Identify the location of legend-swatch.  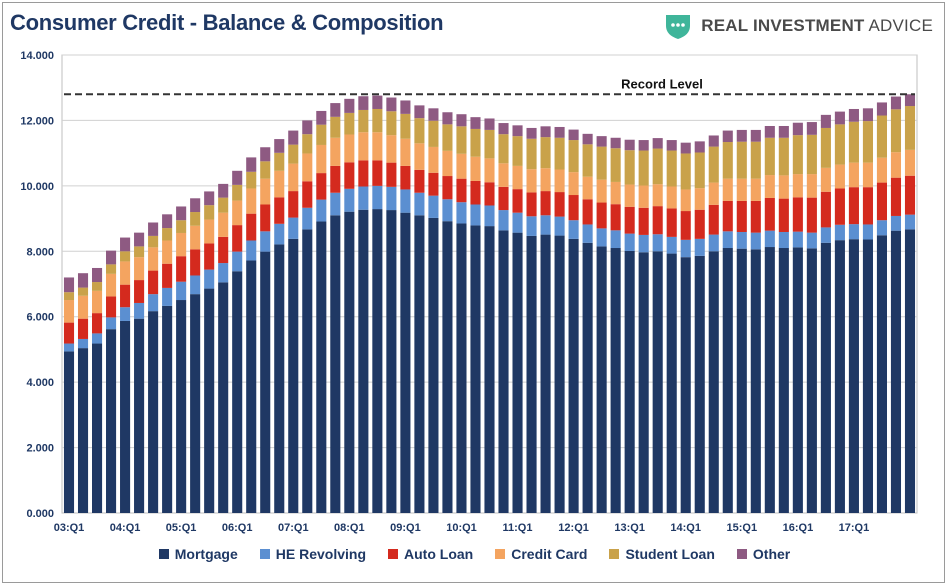
(393, 554).